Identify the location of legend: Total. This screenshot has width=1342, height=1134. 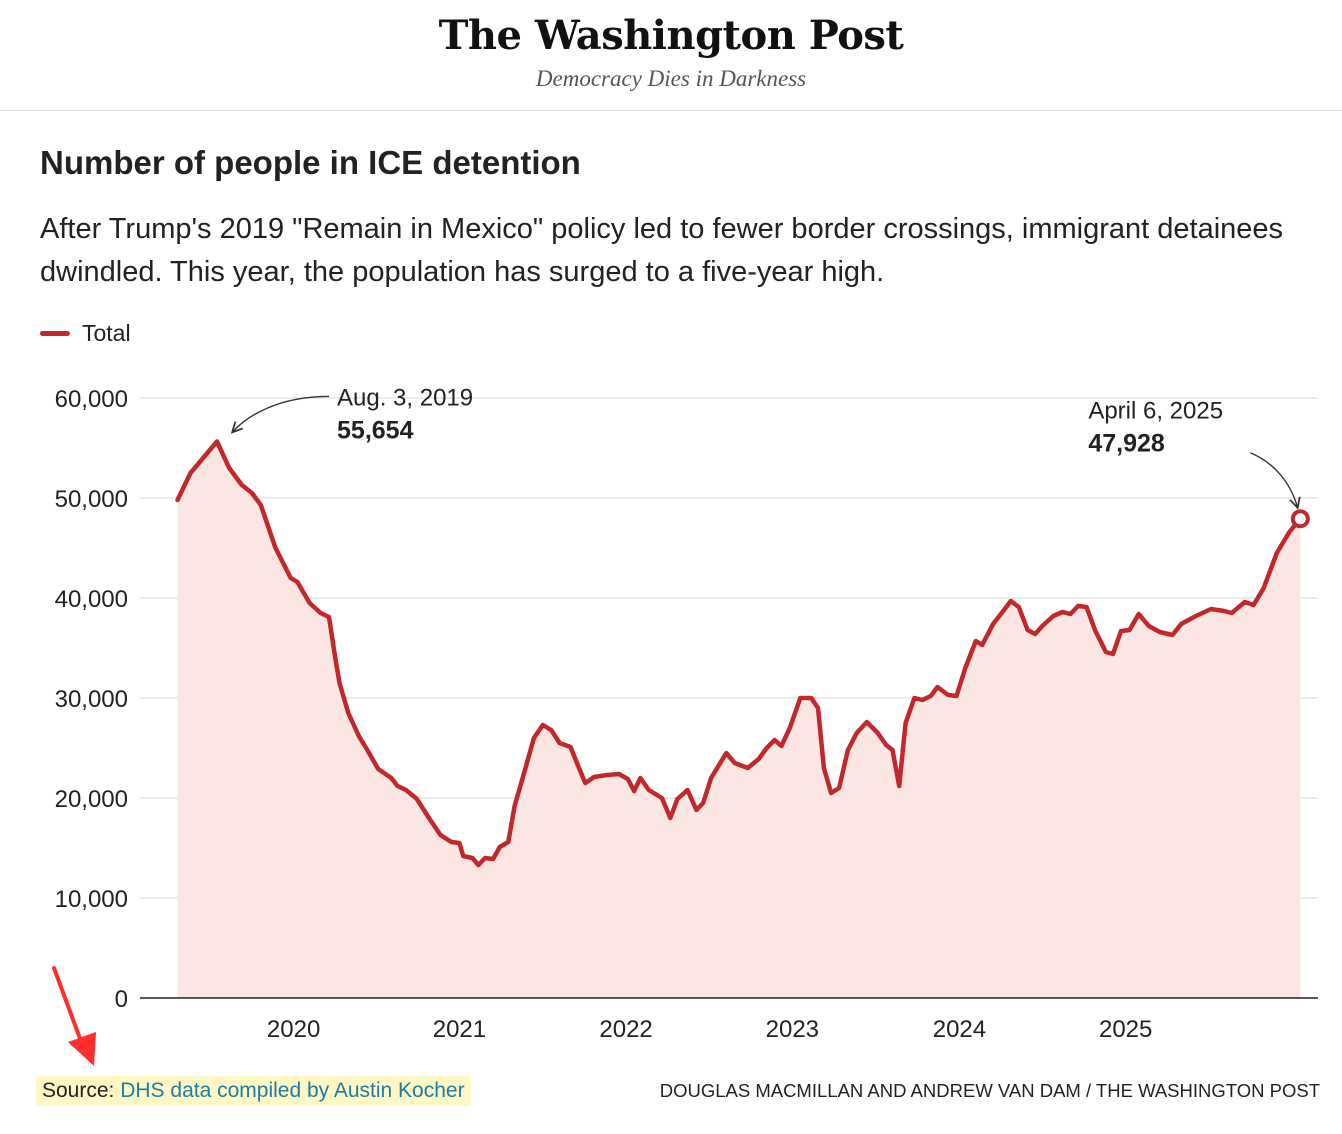
(85, 333).